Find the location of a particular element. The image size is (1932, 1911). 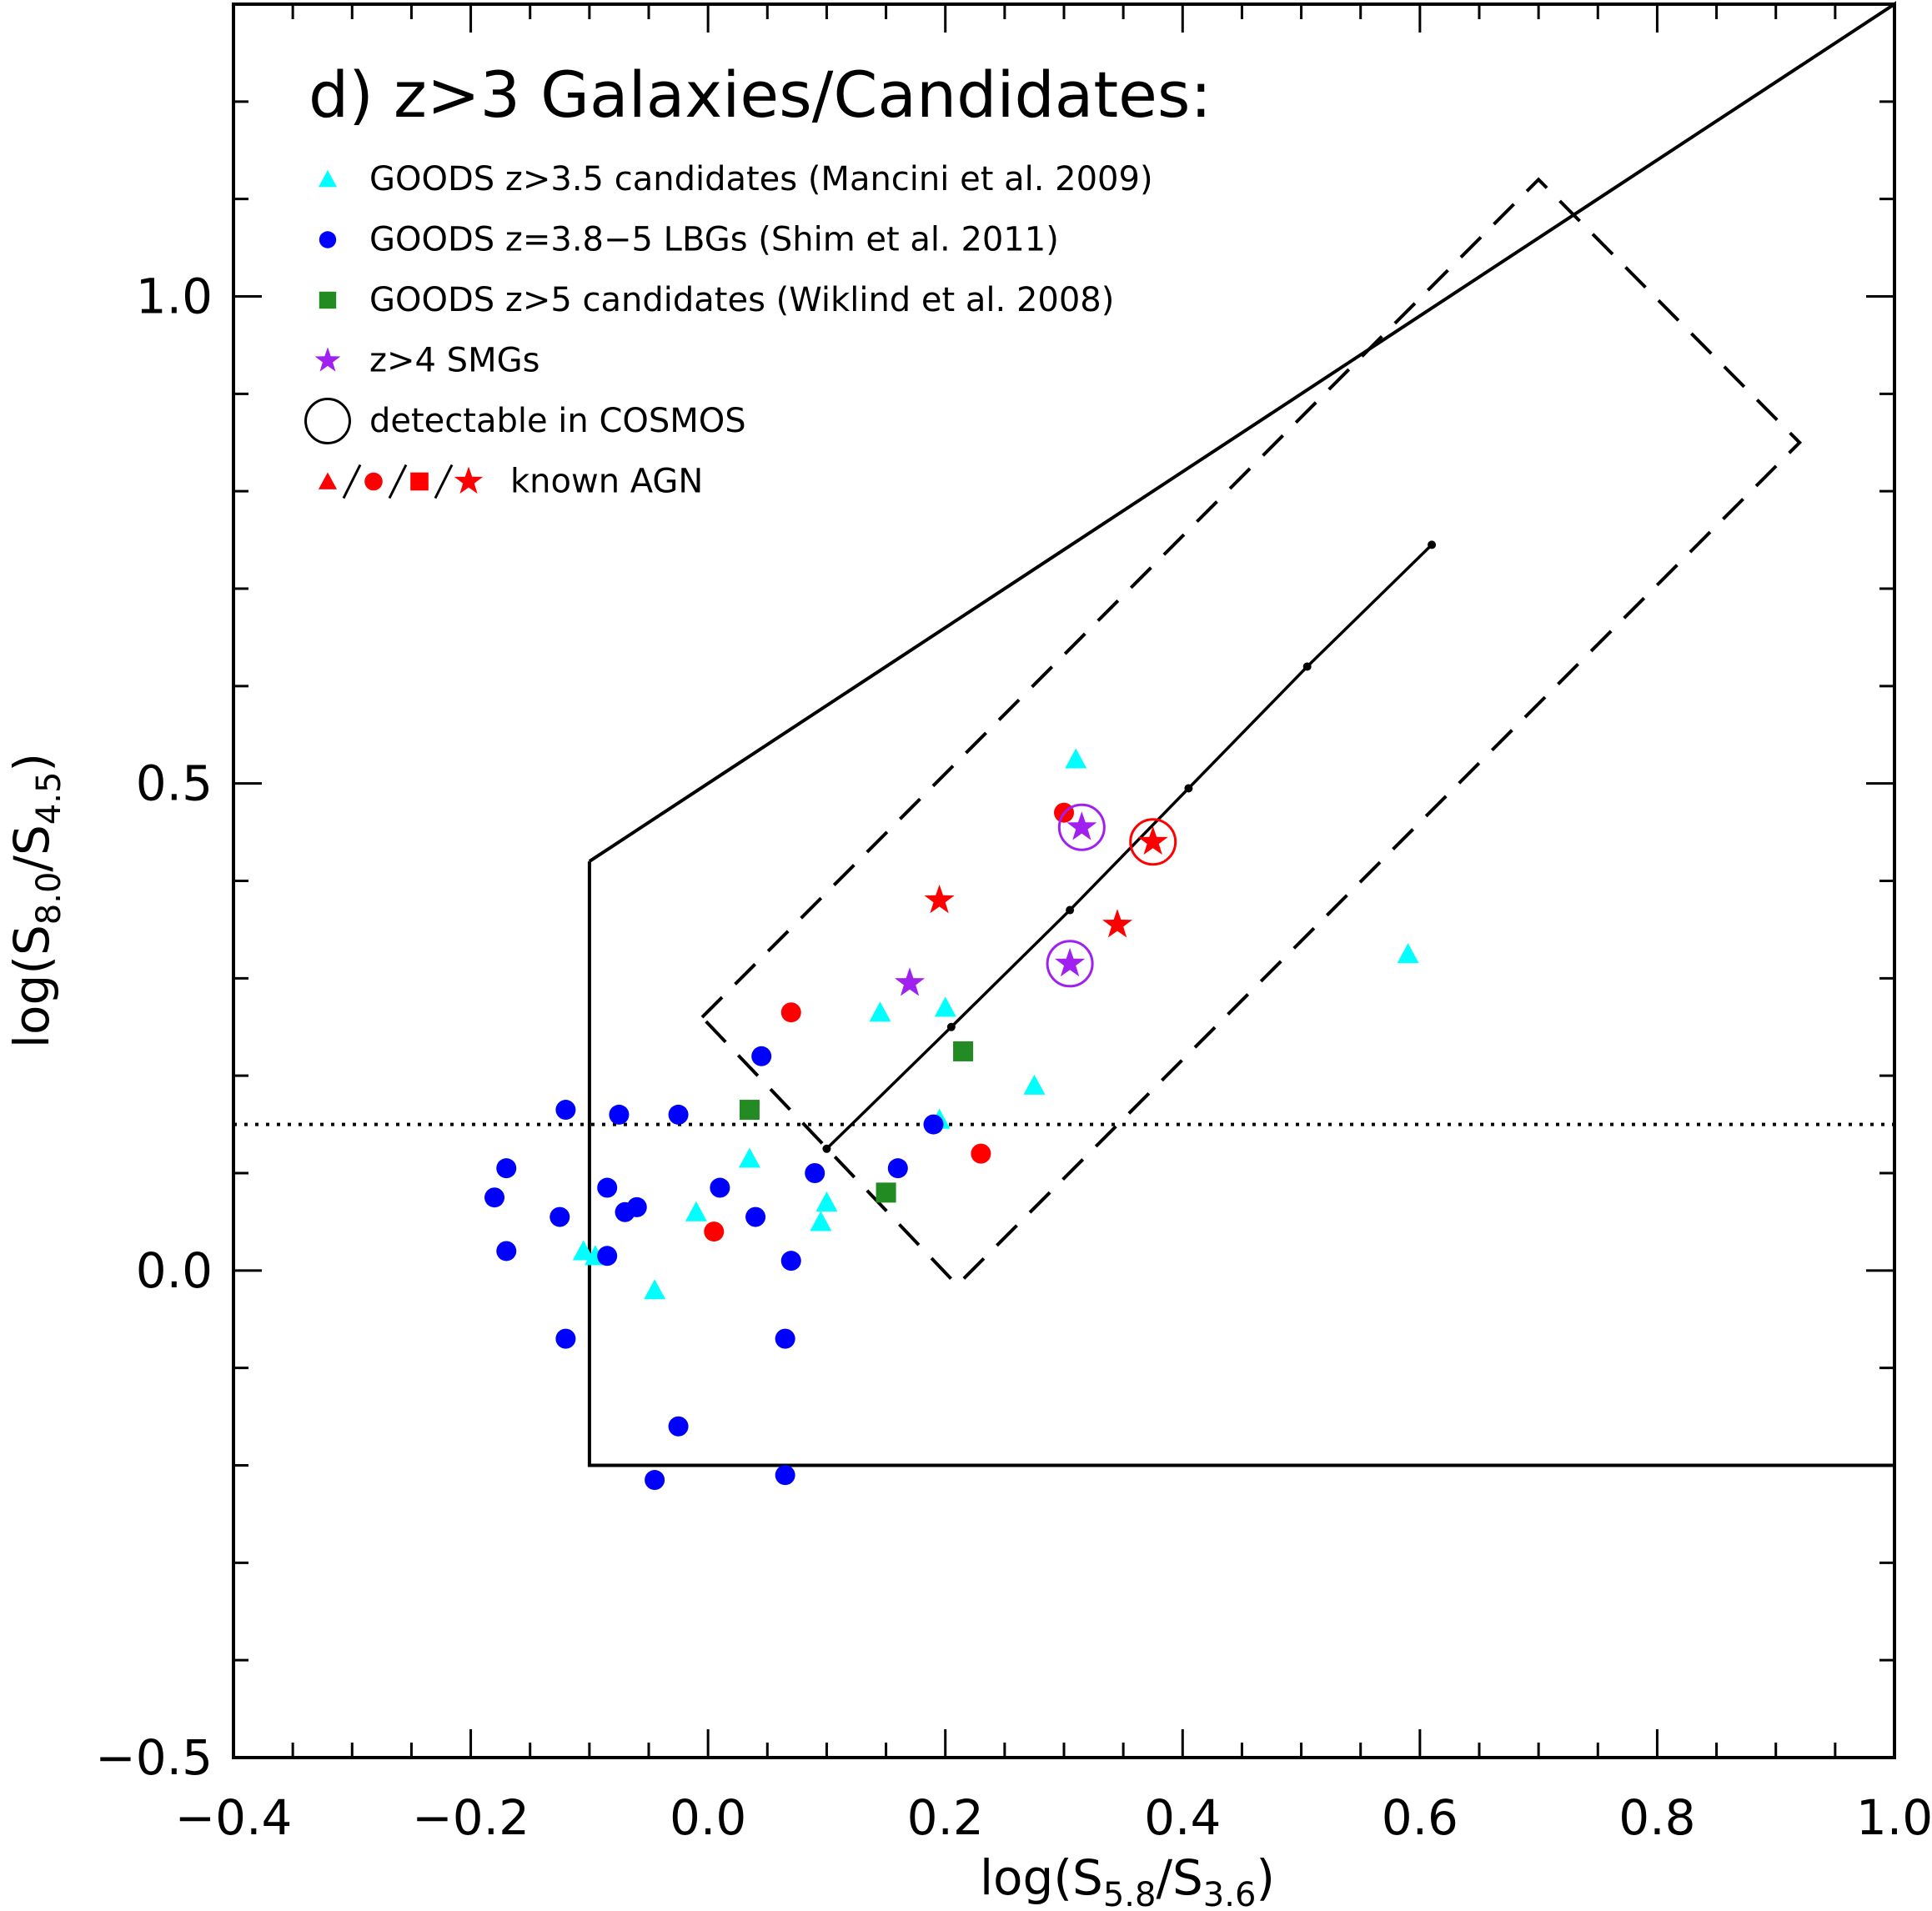

legend-square-marker is located at coordinates (419, 481).